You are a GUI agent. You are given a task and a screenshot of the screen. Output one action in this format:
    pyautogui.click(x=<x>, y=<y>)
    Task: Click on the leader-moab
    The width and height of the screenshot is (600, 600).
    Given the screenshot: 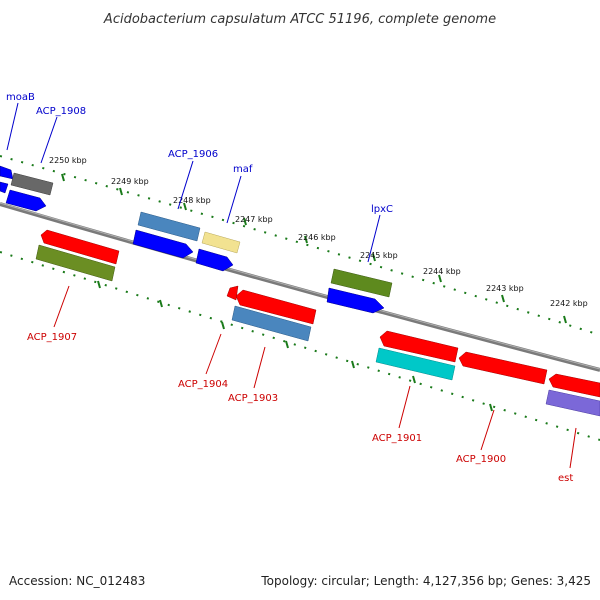 What is the action you would take?
    pyautogui.click(x=12, y=126)
    